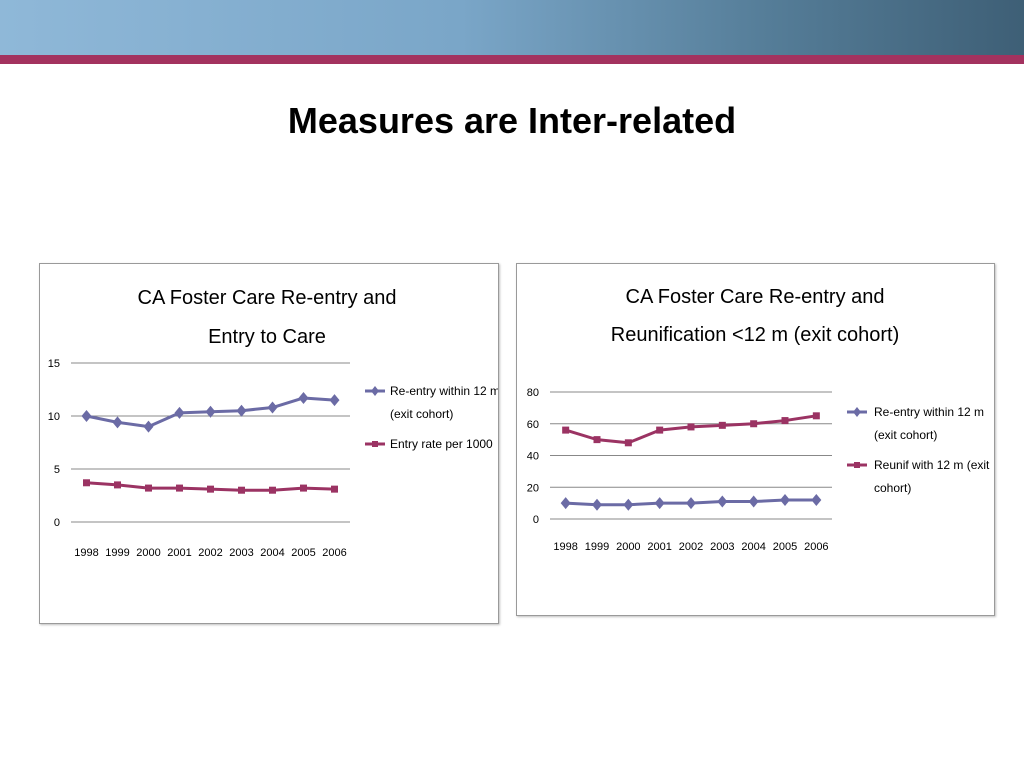  Describe the element at coordinates (54, 364) in the screenshot. I see `y-tick-label: 15` at that location.